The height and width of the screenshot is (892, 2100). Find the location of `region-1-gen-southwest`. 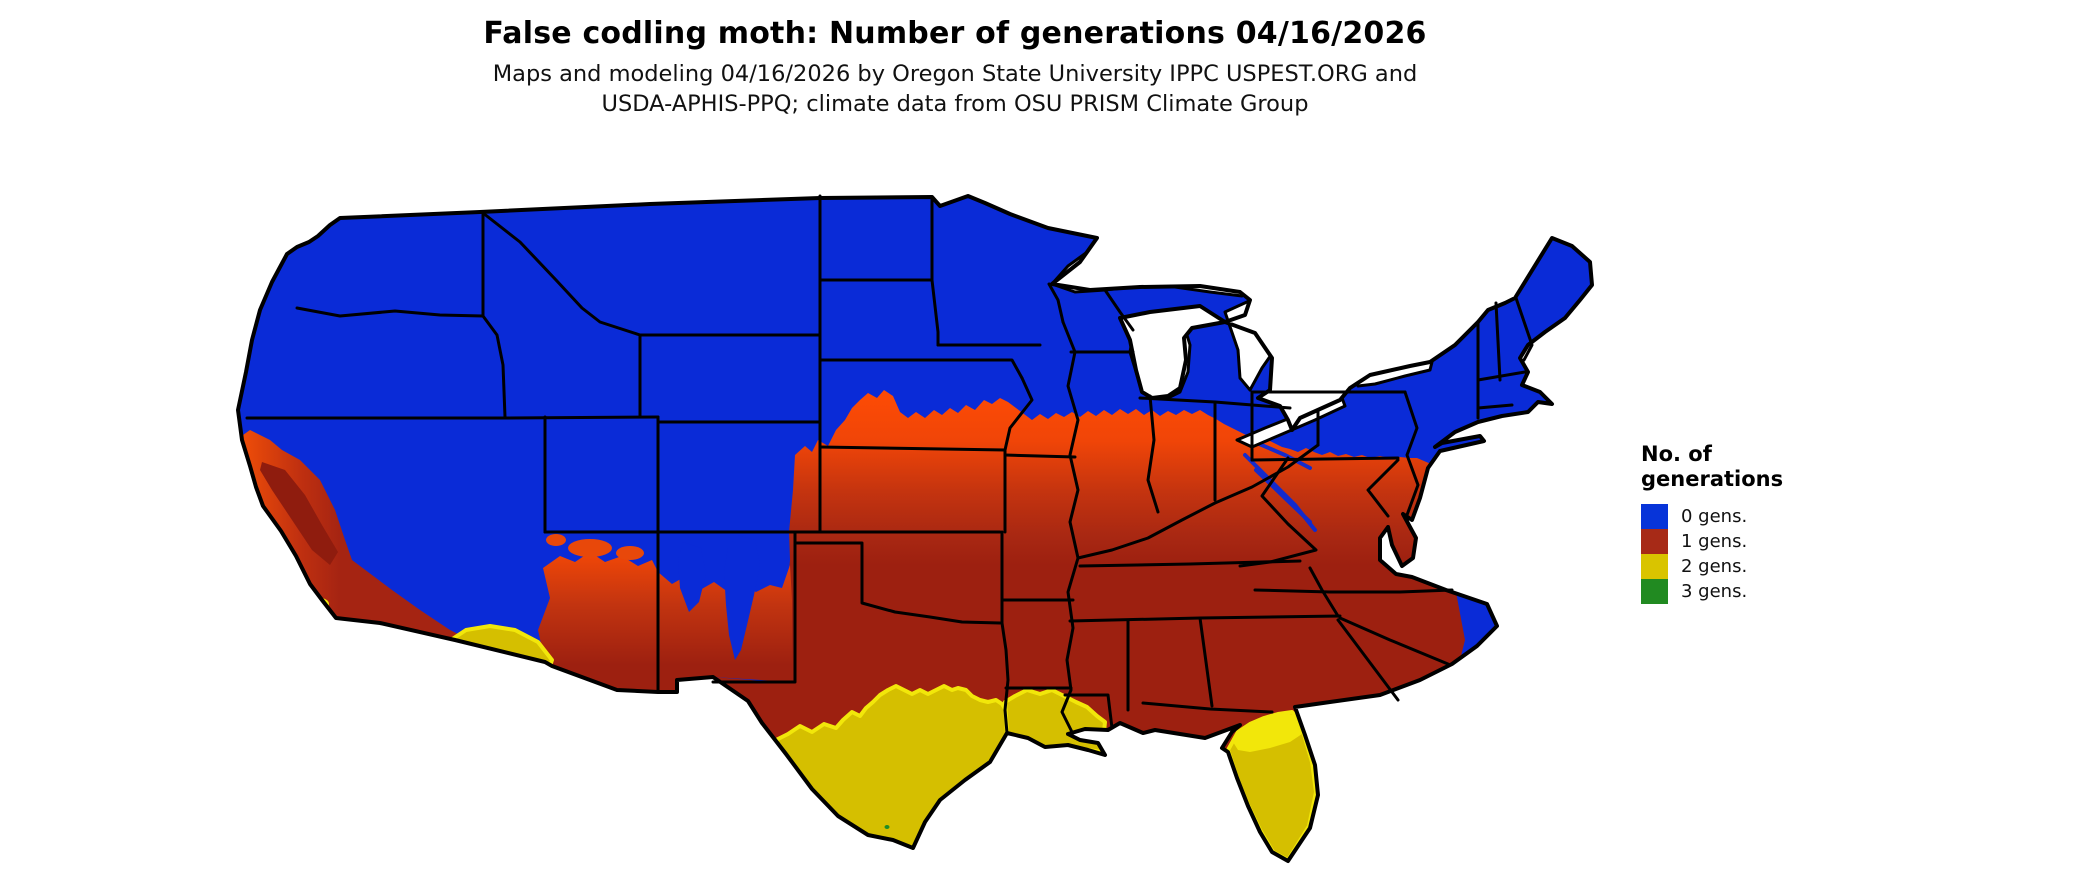

region-1-gen-southwest is located at coordinates (665, 622).